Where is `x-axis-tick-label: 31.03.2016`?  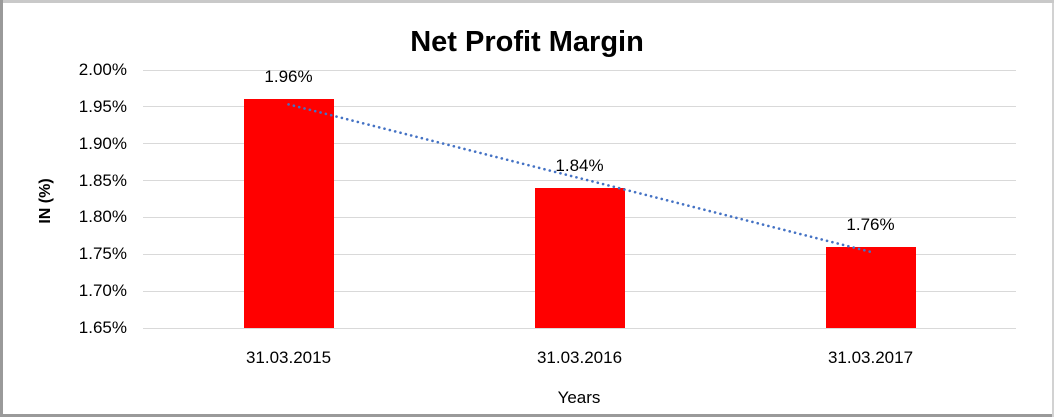
x-axis-tick-label: 31.03.2016 is located at coordinates (579, 357).